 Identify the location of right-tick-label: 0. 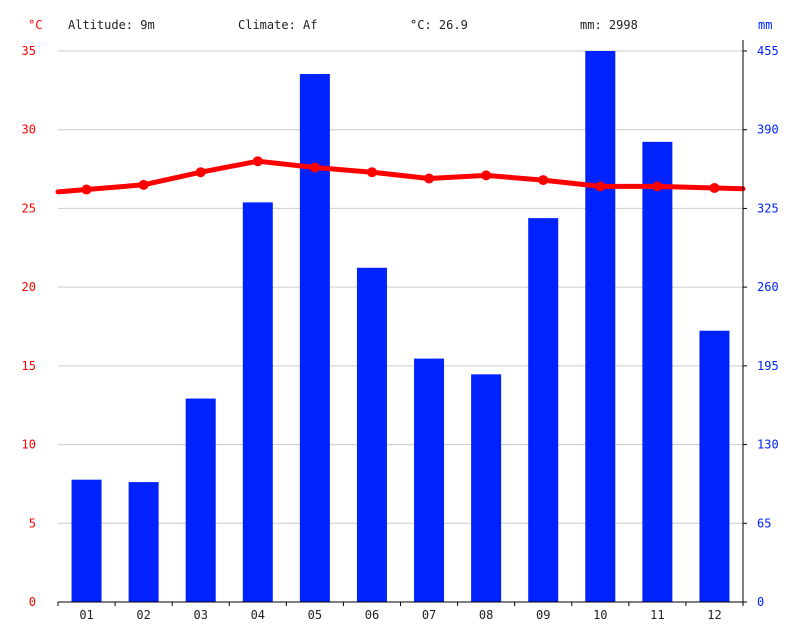
(760, 602).